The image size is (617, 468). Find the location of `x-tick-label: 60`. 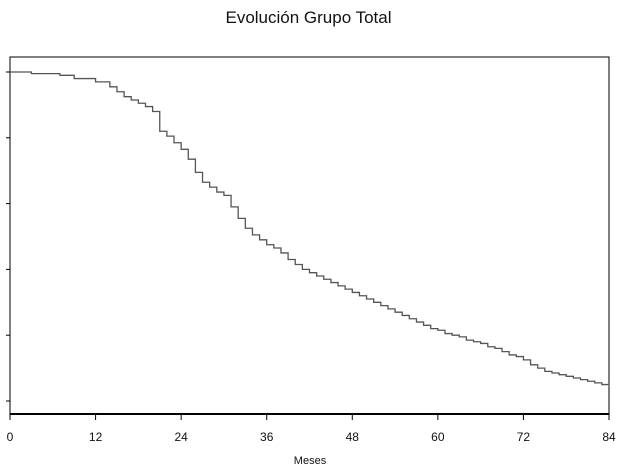

x-tick-label: 60 is located at coordinates (438, 437).